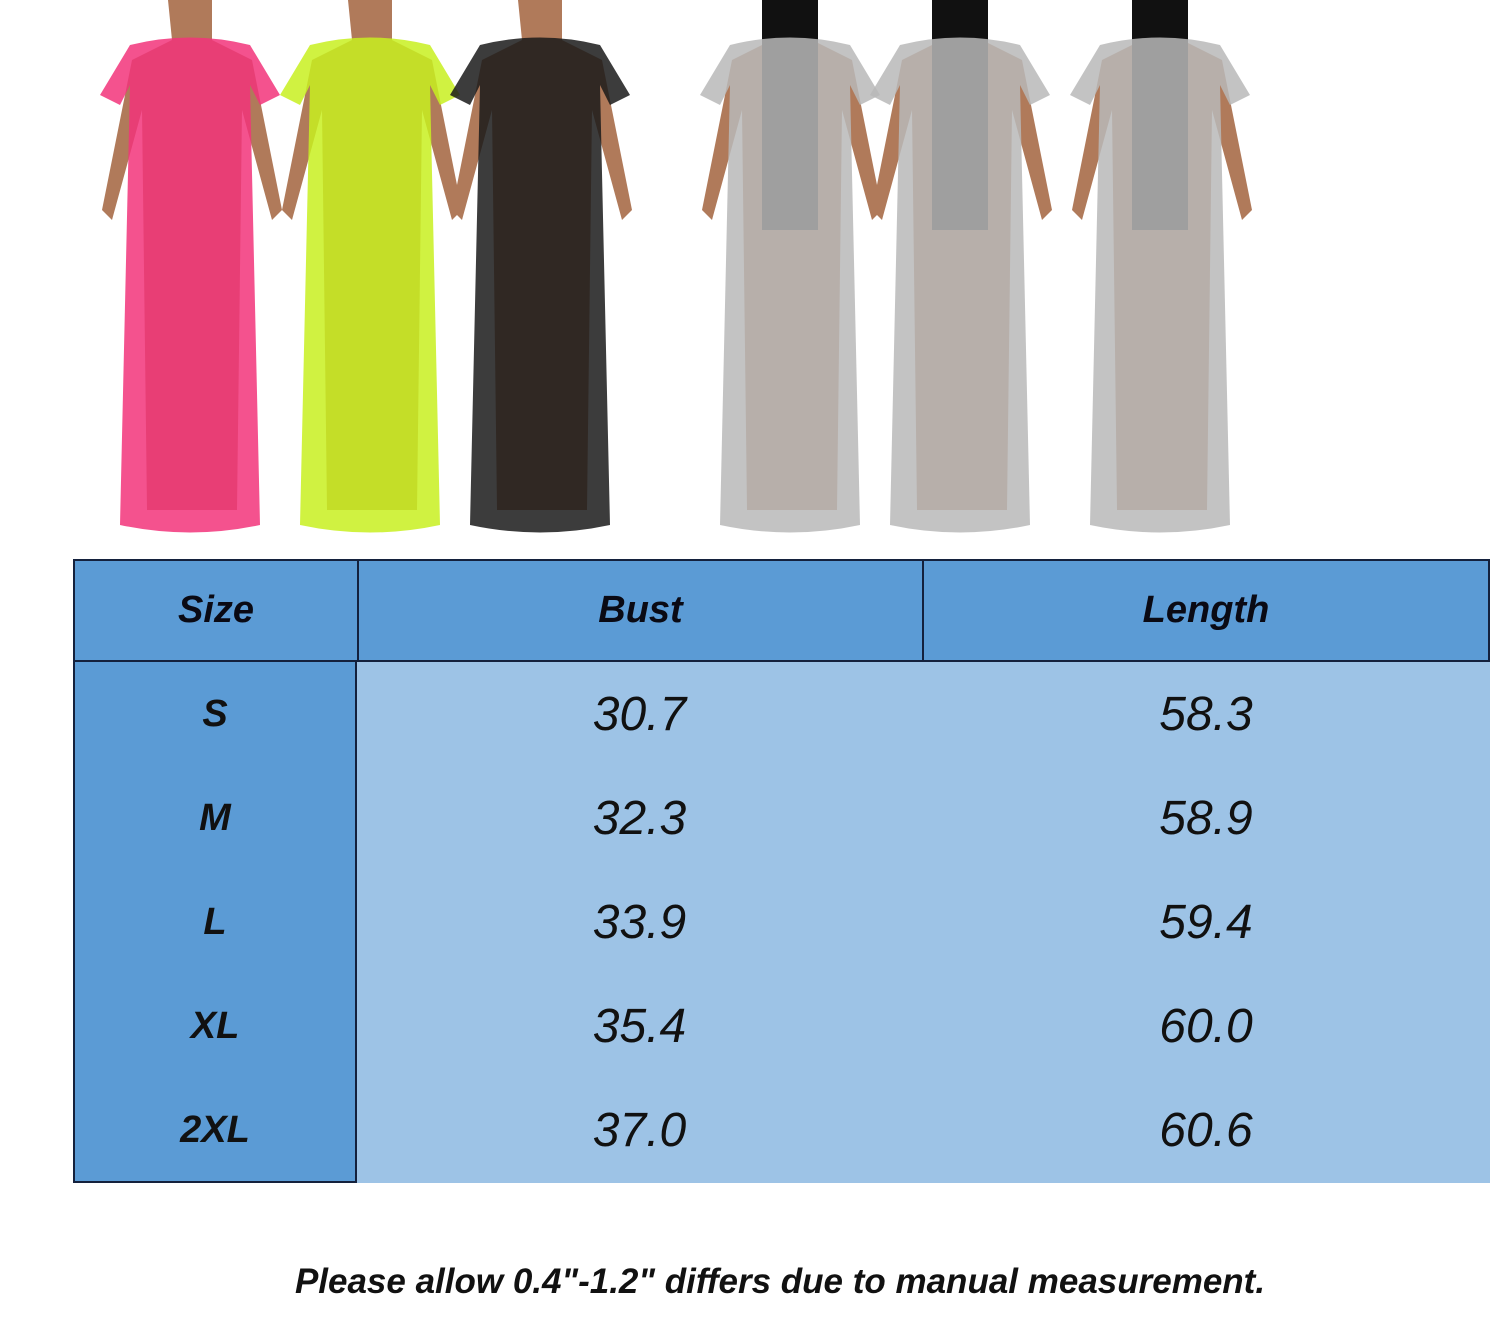  What do you see at coordinates (215, 1129) in the screenshot?
I see `size-cell: 2XL` at bounding box center [215, 1129].